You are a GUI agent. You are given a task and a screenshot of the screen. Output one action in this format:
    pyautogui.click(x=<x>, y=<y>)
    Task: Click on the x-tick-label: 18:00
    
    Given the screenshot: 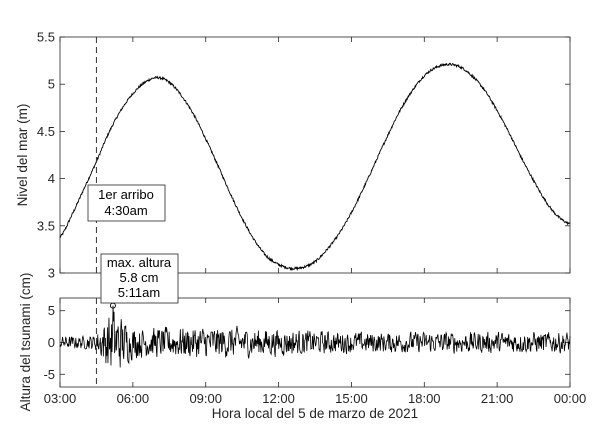 What is the action you would take?
    pyautogui.click(x=424, y=398)
    